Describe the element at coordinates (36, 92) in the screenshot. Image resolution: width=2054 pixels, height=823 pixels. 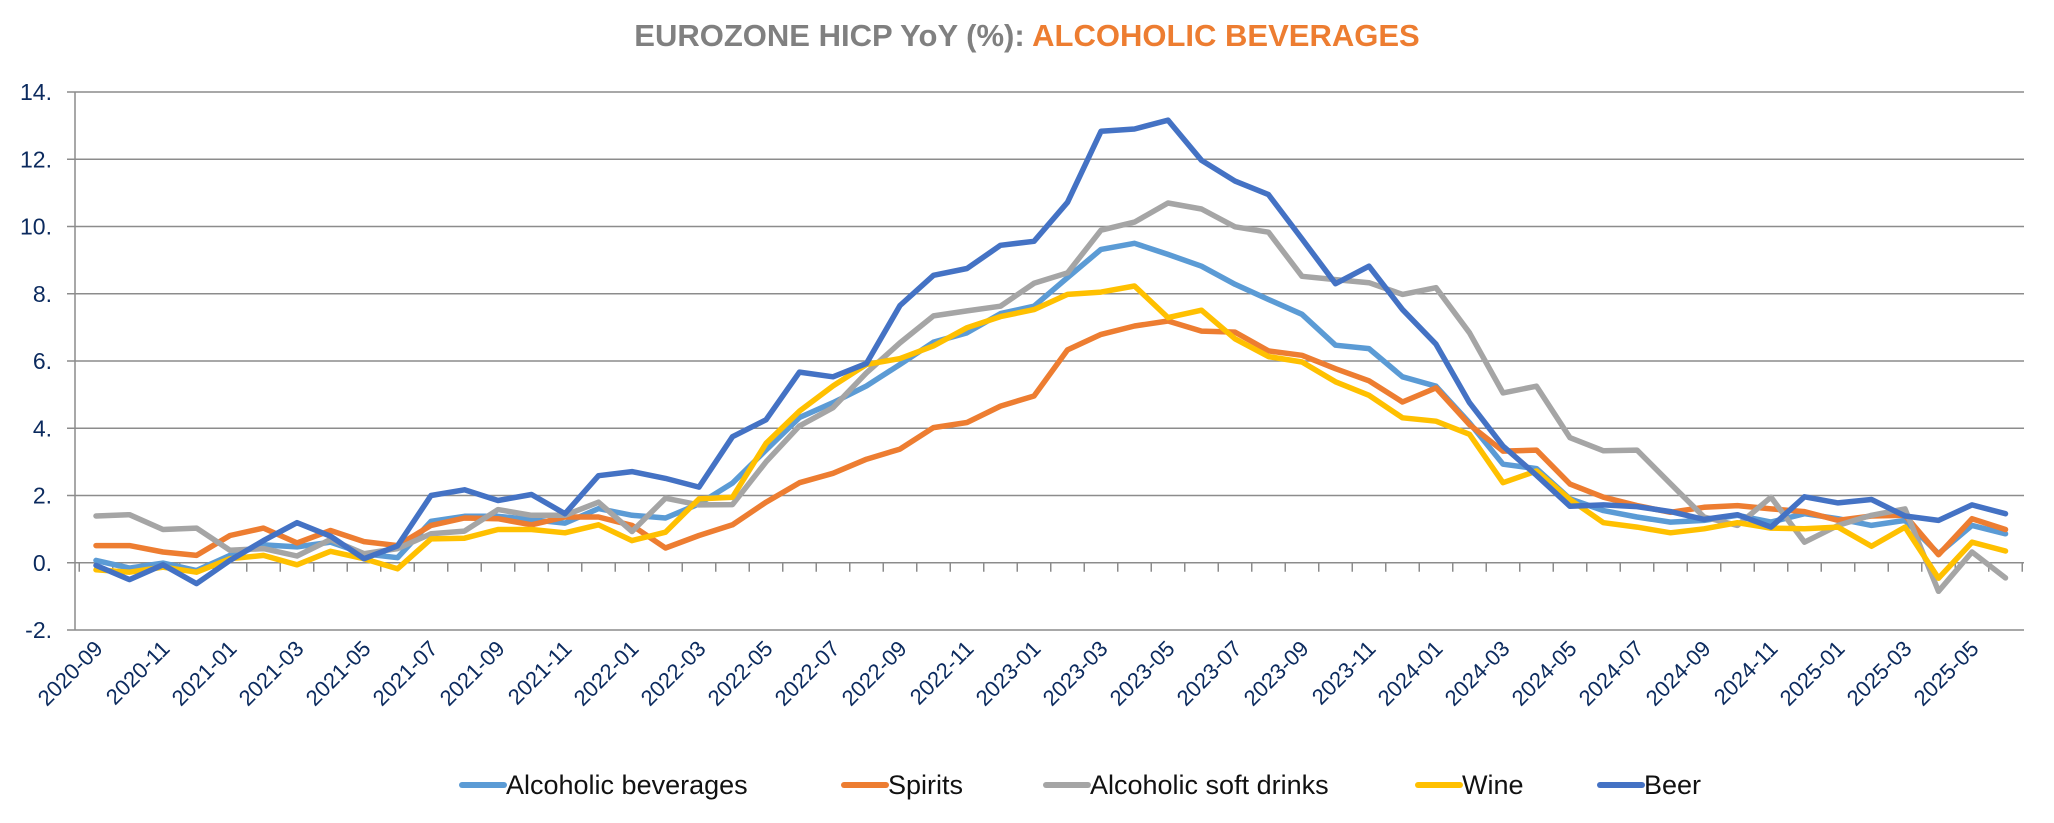
I see `y-tick-label: 14.` at that location.